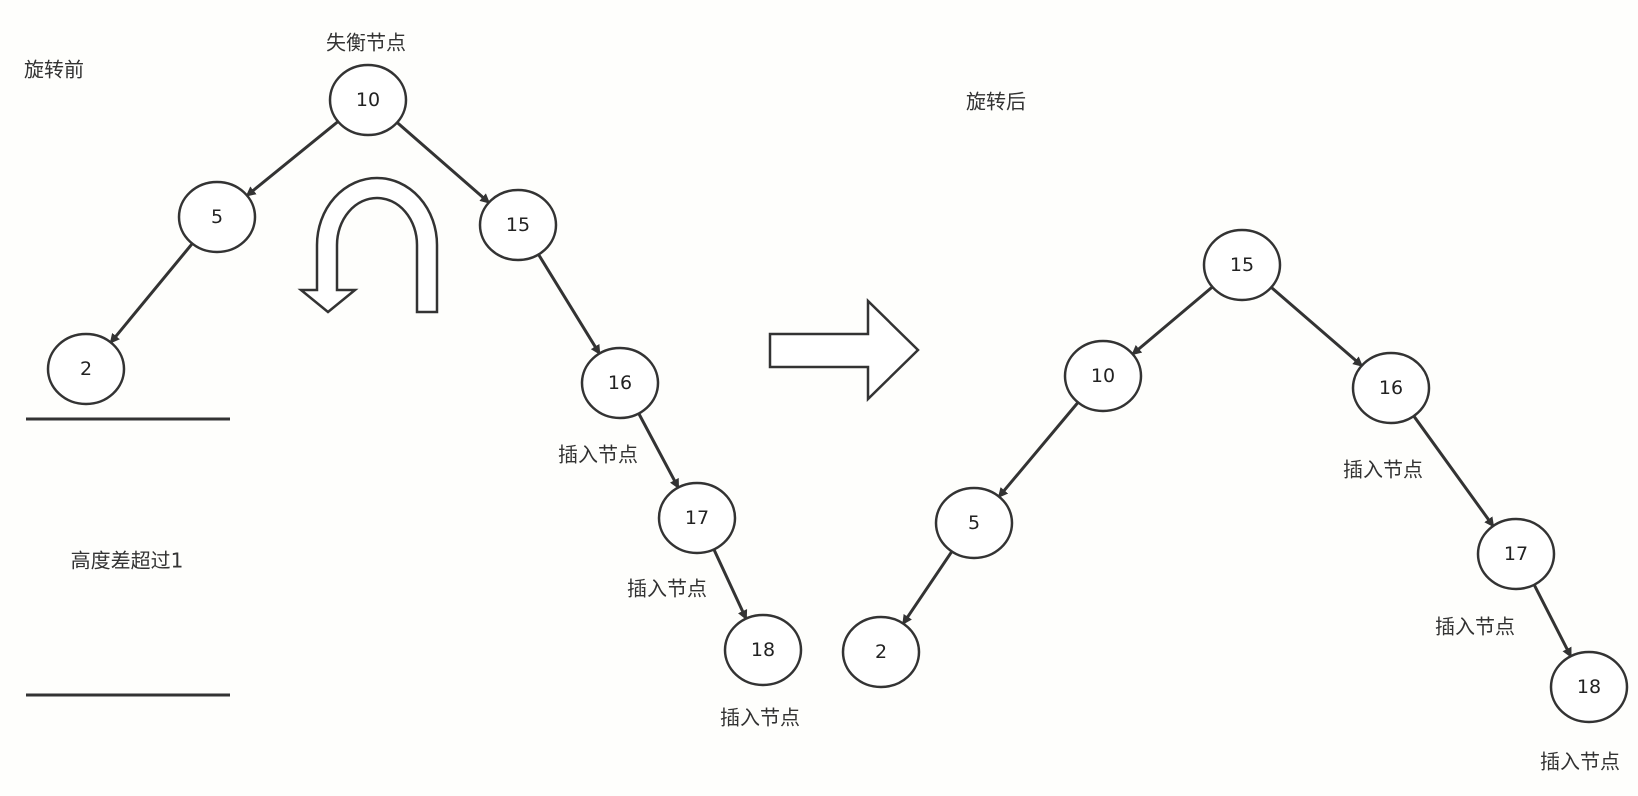 Image resolution: width=1638 pixels, height=796 pixels. I want to click on after-node-2-value: 2, so click(881, 652).